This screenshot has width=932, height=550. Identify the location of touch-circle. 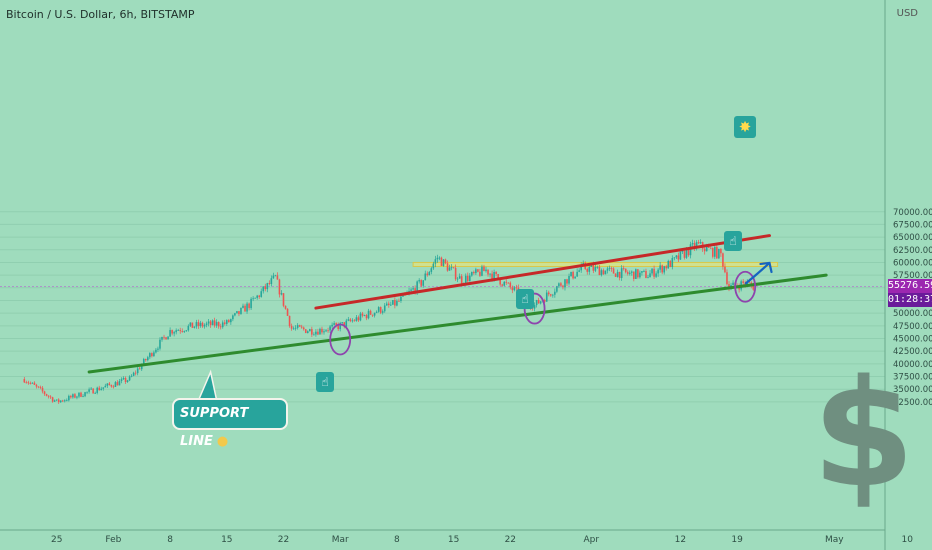
(745, 286).